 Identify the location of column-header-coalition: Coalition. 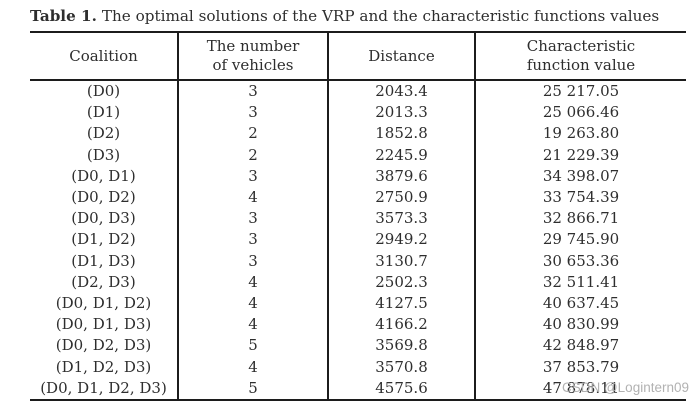
(104, 56).